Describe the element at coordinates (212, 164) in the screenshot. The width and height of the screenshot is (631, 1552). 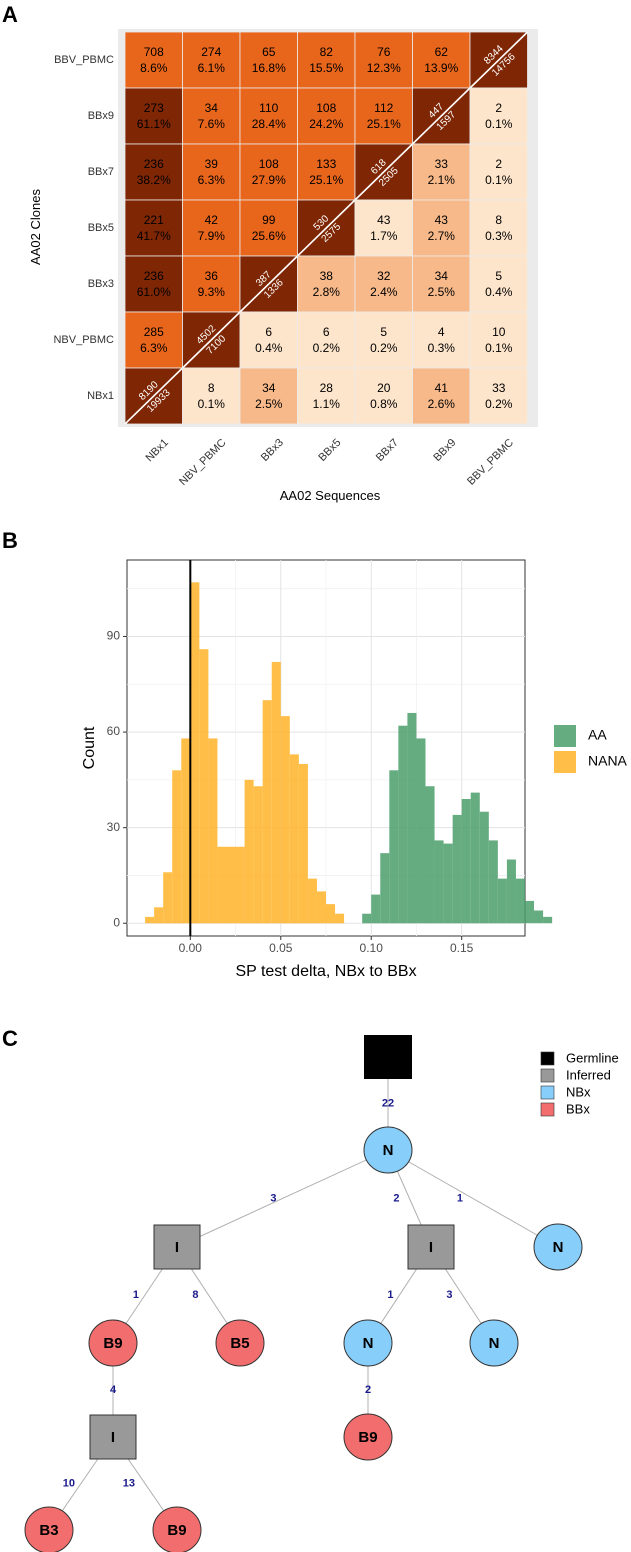
I see `heatmap-cell-count: 39` at that location.